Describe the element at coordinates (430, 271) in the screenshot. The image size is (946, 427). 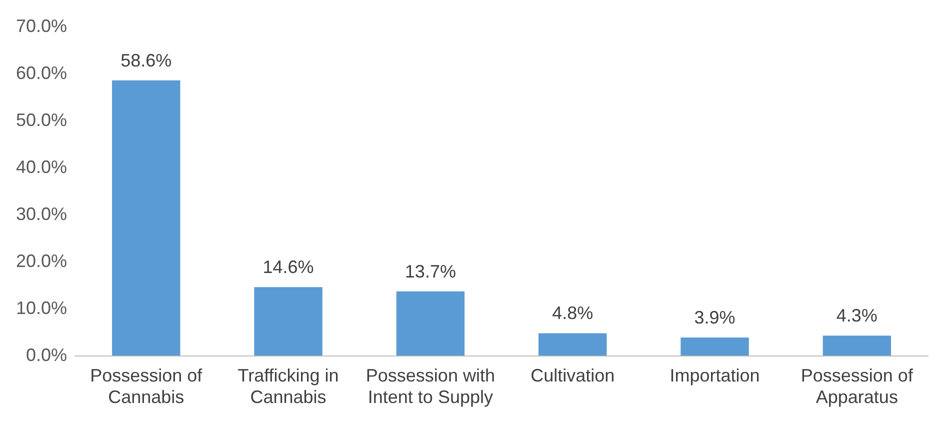
I see `data-label: 13.7%` at that location.